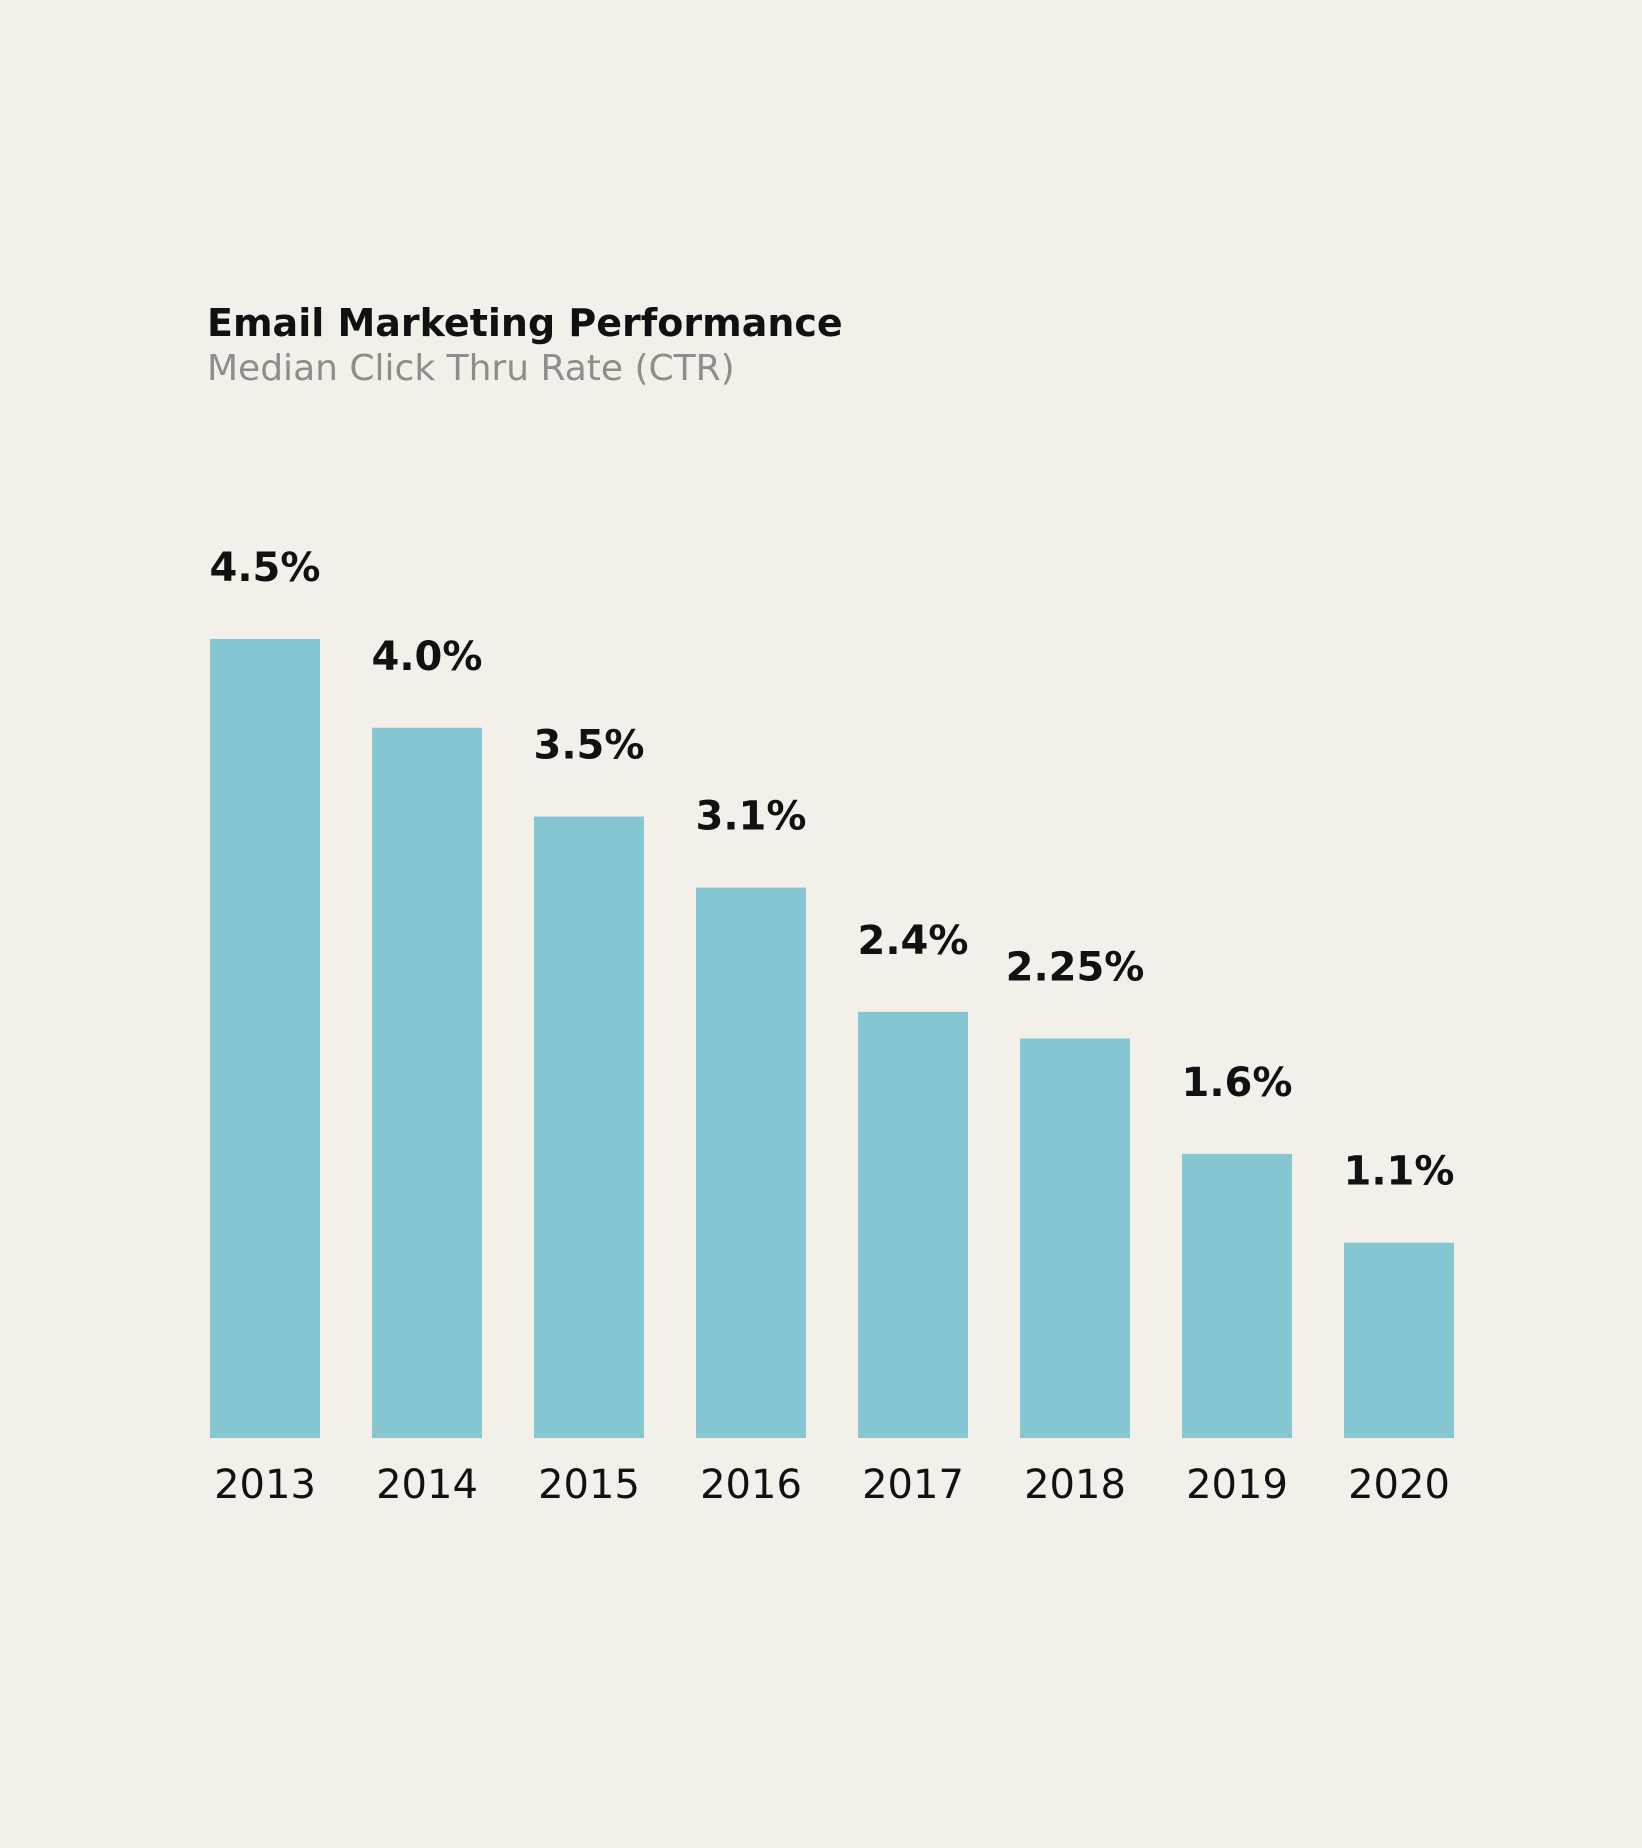  I want to click on bar-2016, so click(751, 1162).